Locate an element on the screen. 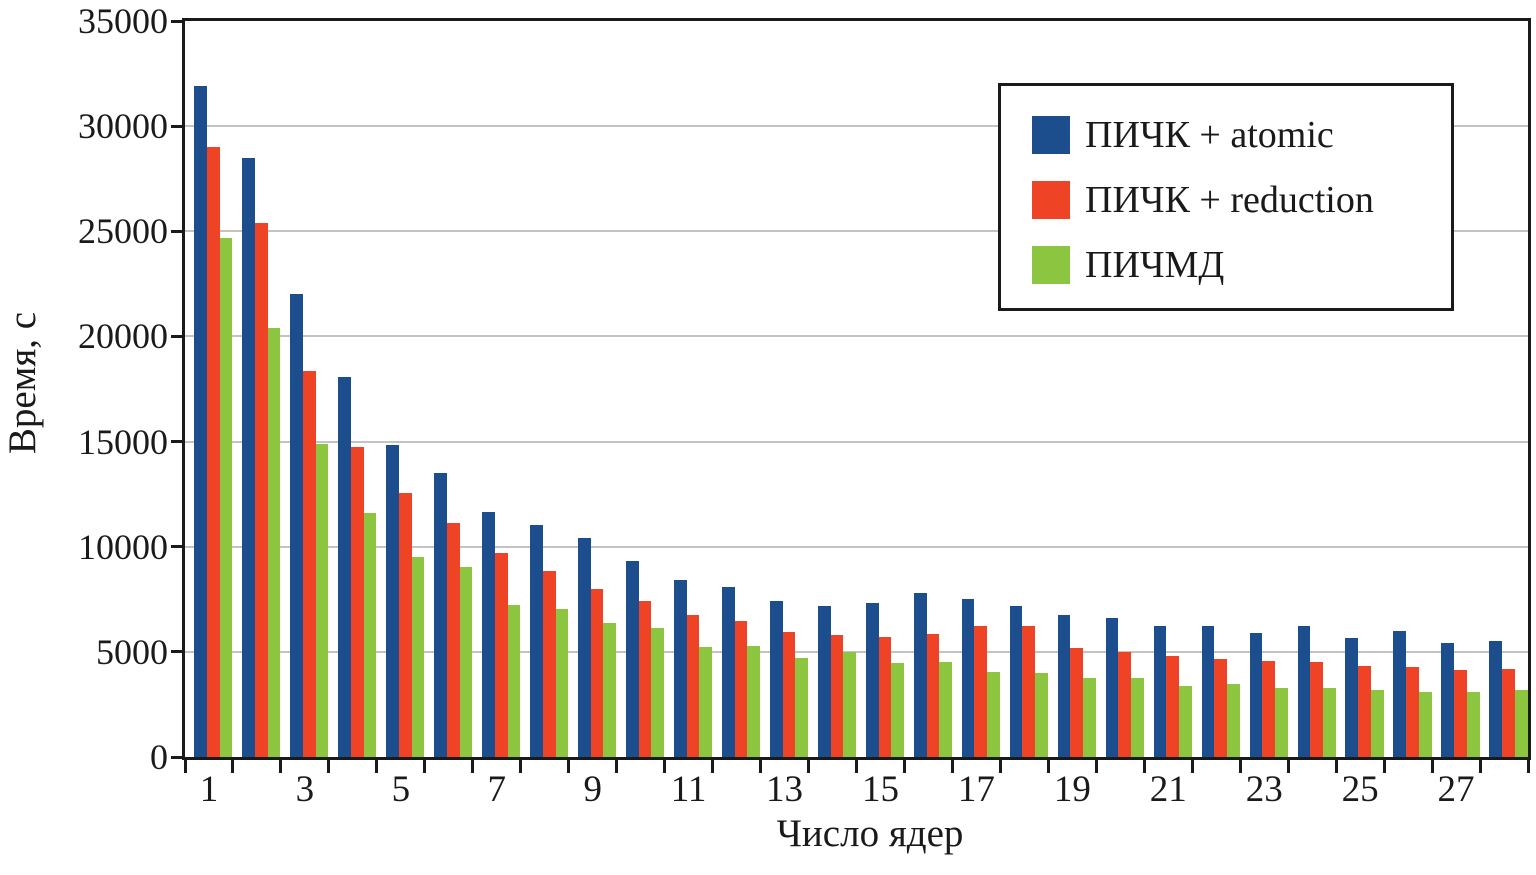  bar-series3-cores4 is located at coordinates (370, 635).